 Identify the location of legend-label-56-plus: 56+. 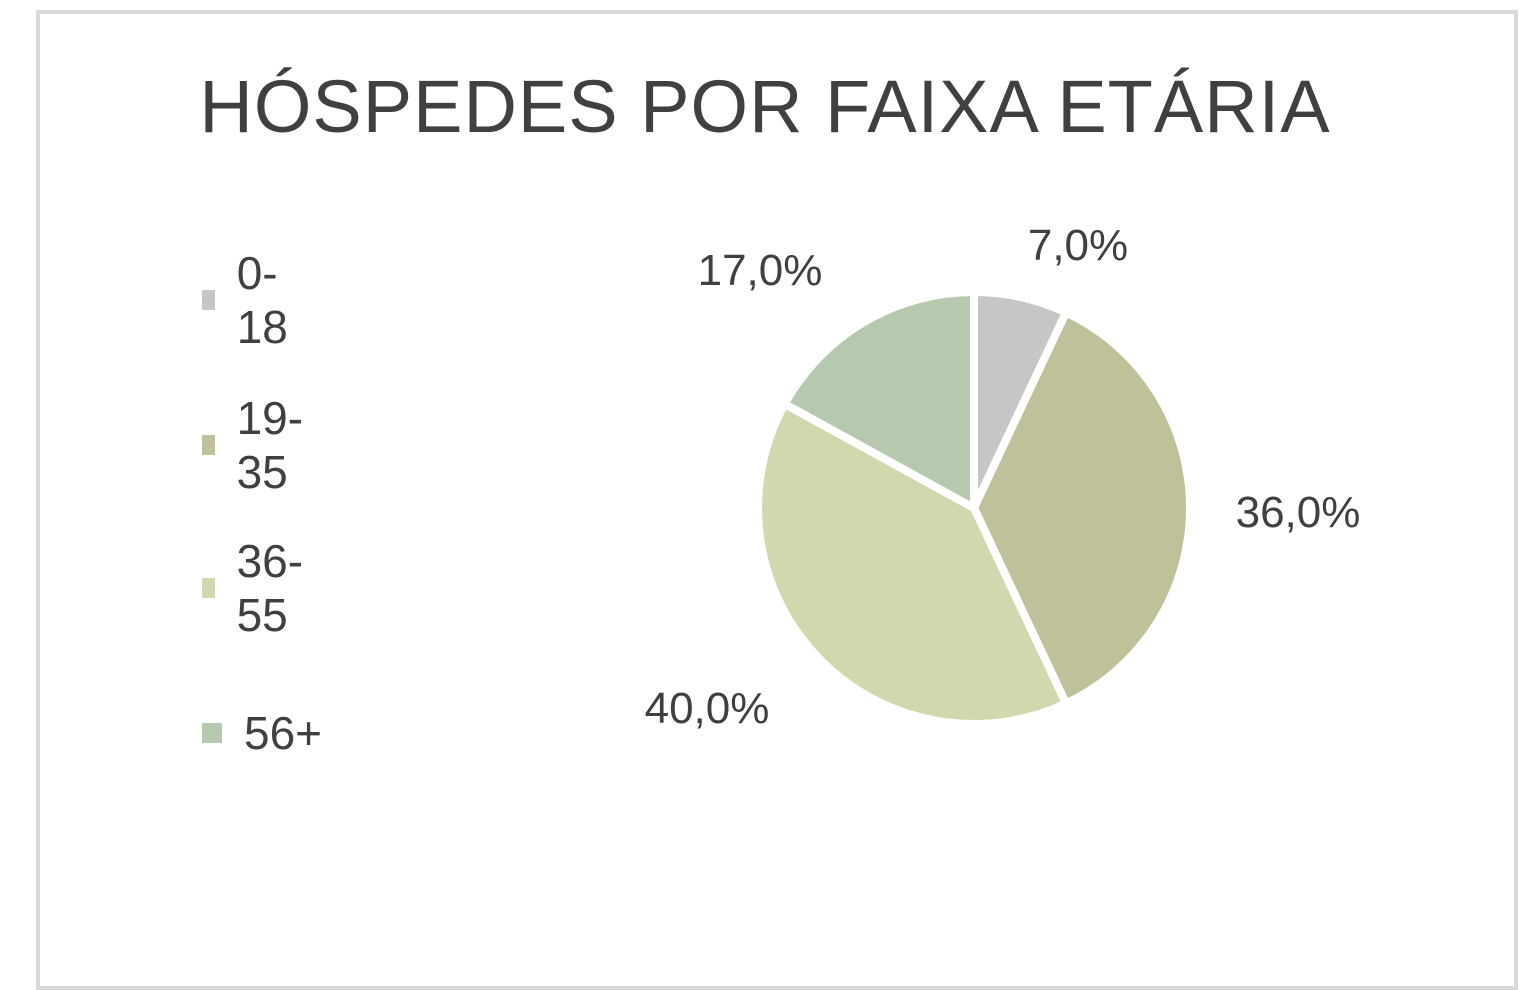
(283, 733).